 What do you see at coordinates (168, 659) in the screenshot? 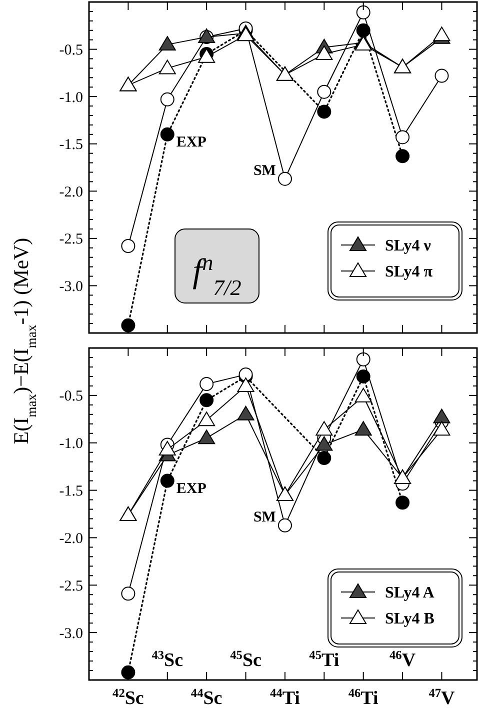
I see `x-tick-label: $^{43}$Sc` at bounding box center [168, 659].